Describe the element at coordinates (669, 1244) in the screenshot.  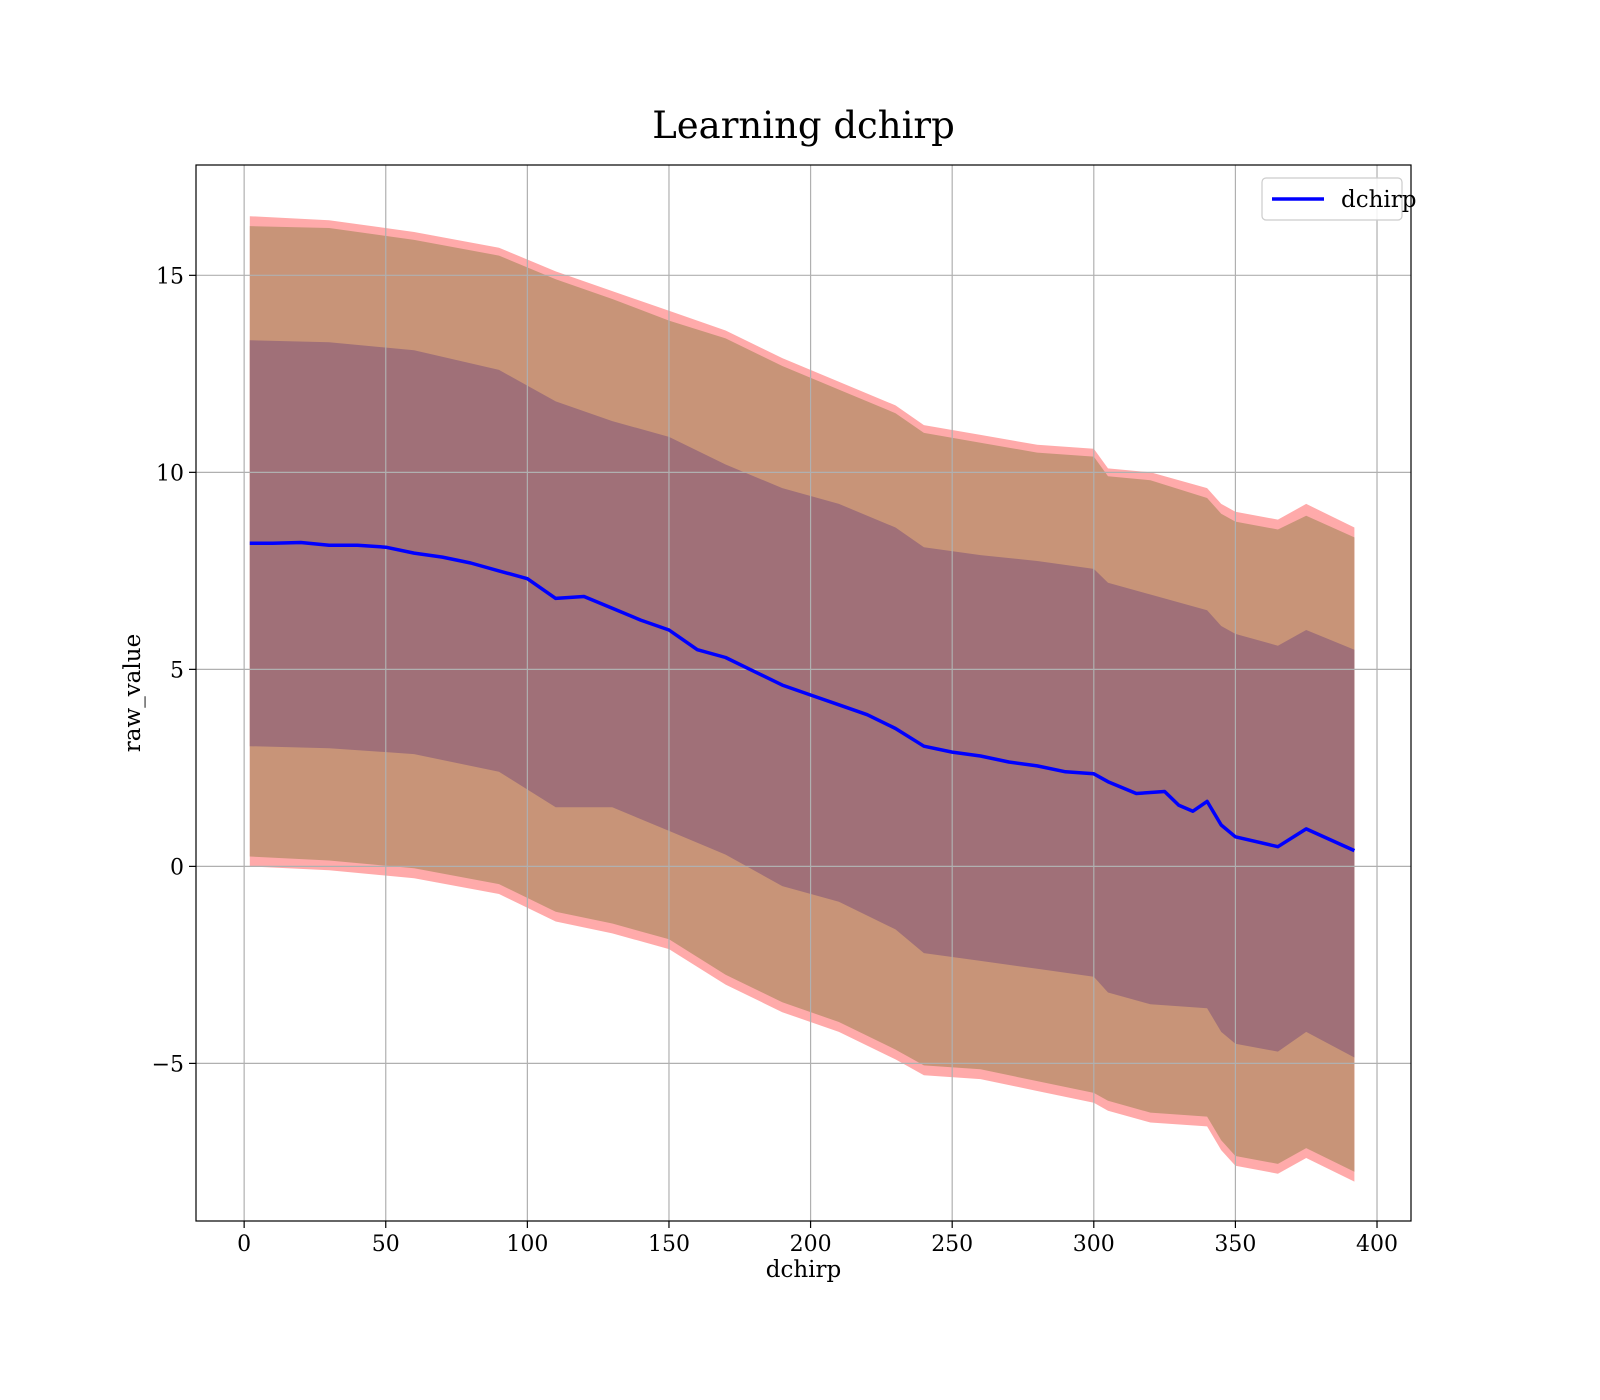
I see `x-tick-label: 150` at that location.